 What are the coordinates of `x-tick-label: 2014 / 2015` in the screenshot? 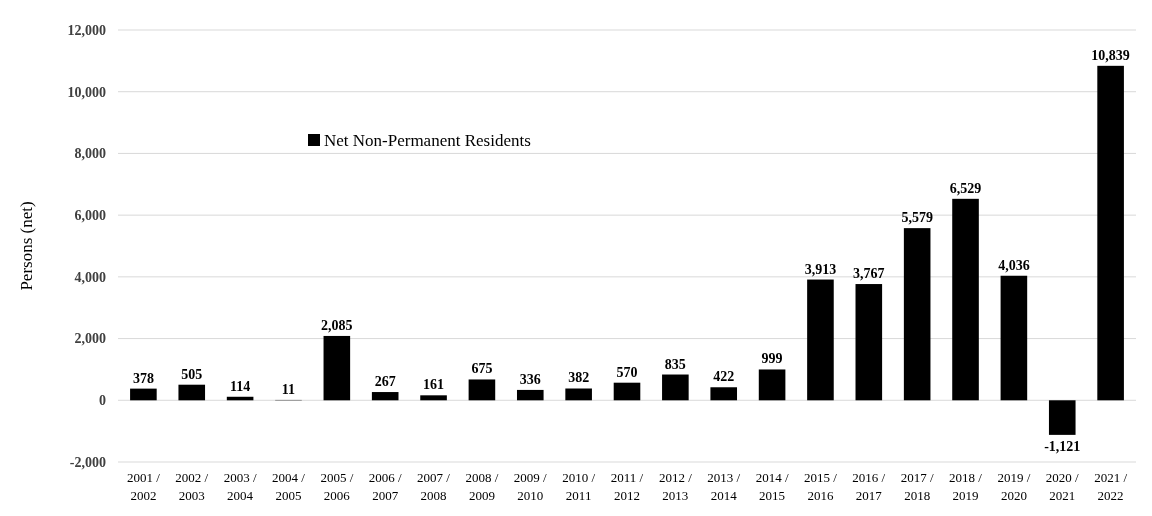 It's located at (772, 486).